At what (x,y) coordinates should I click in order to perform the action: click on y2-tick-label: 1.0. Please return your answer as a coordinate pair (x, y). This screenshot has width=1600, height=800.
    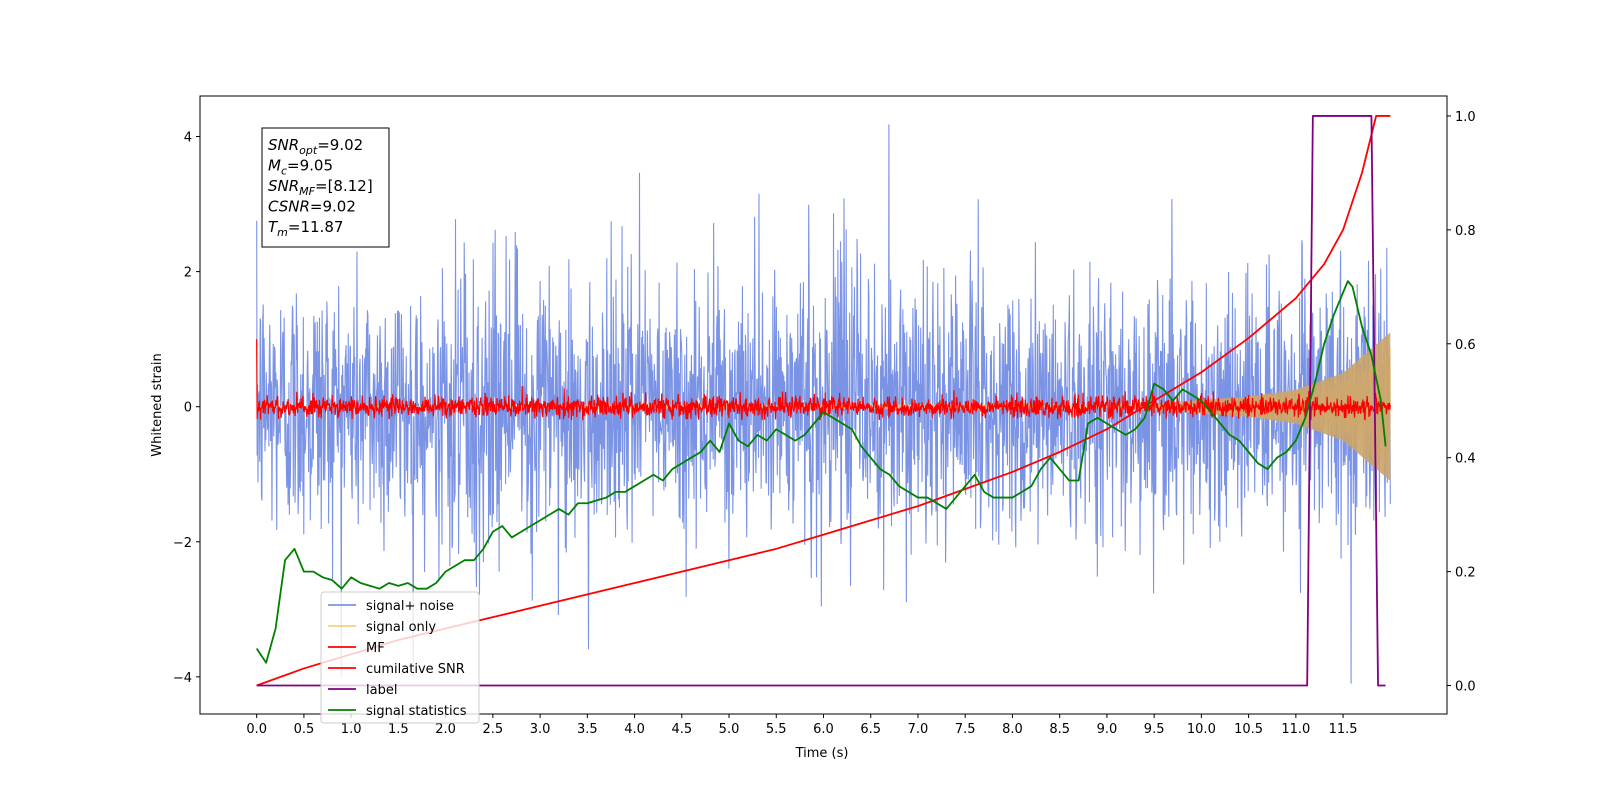
    Looking at the image, I should click on (1465, 117).